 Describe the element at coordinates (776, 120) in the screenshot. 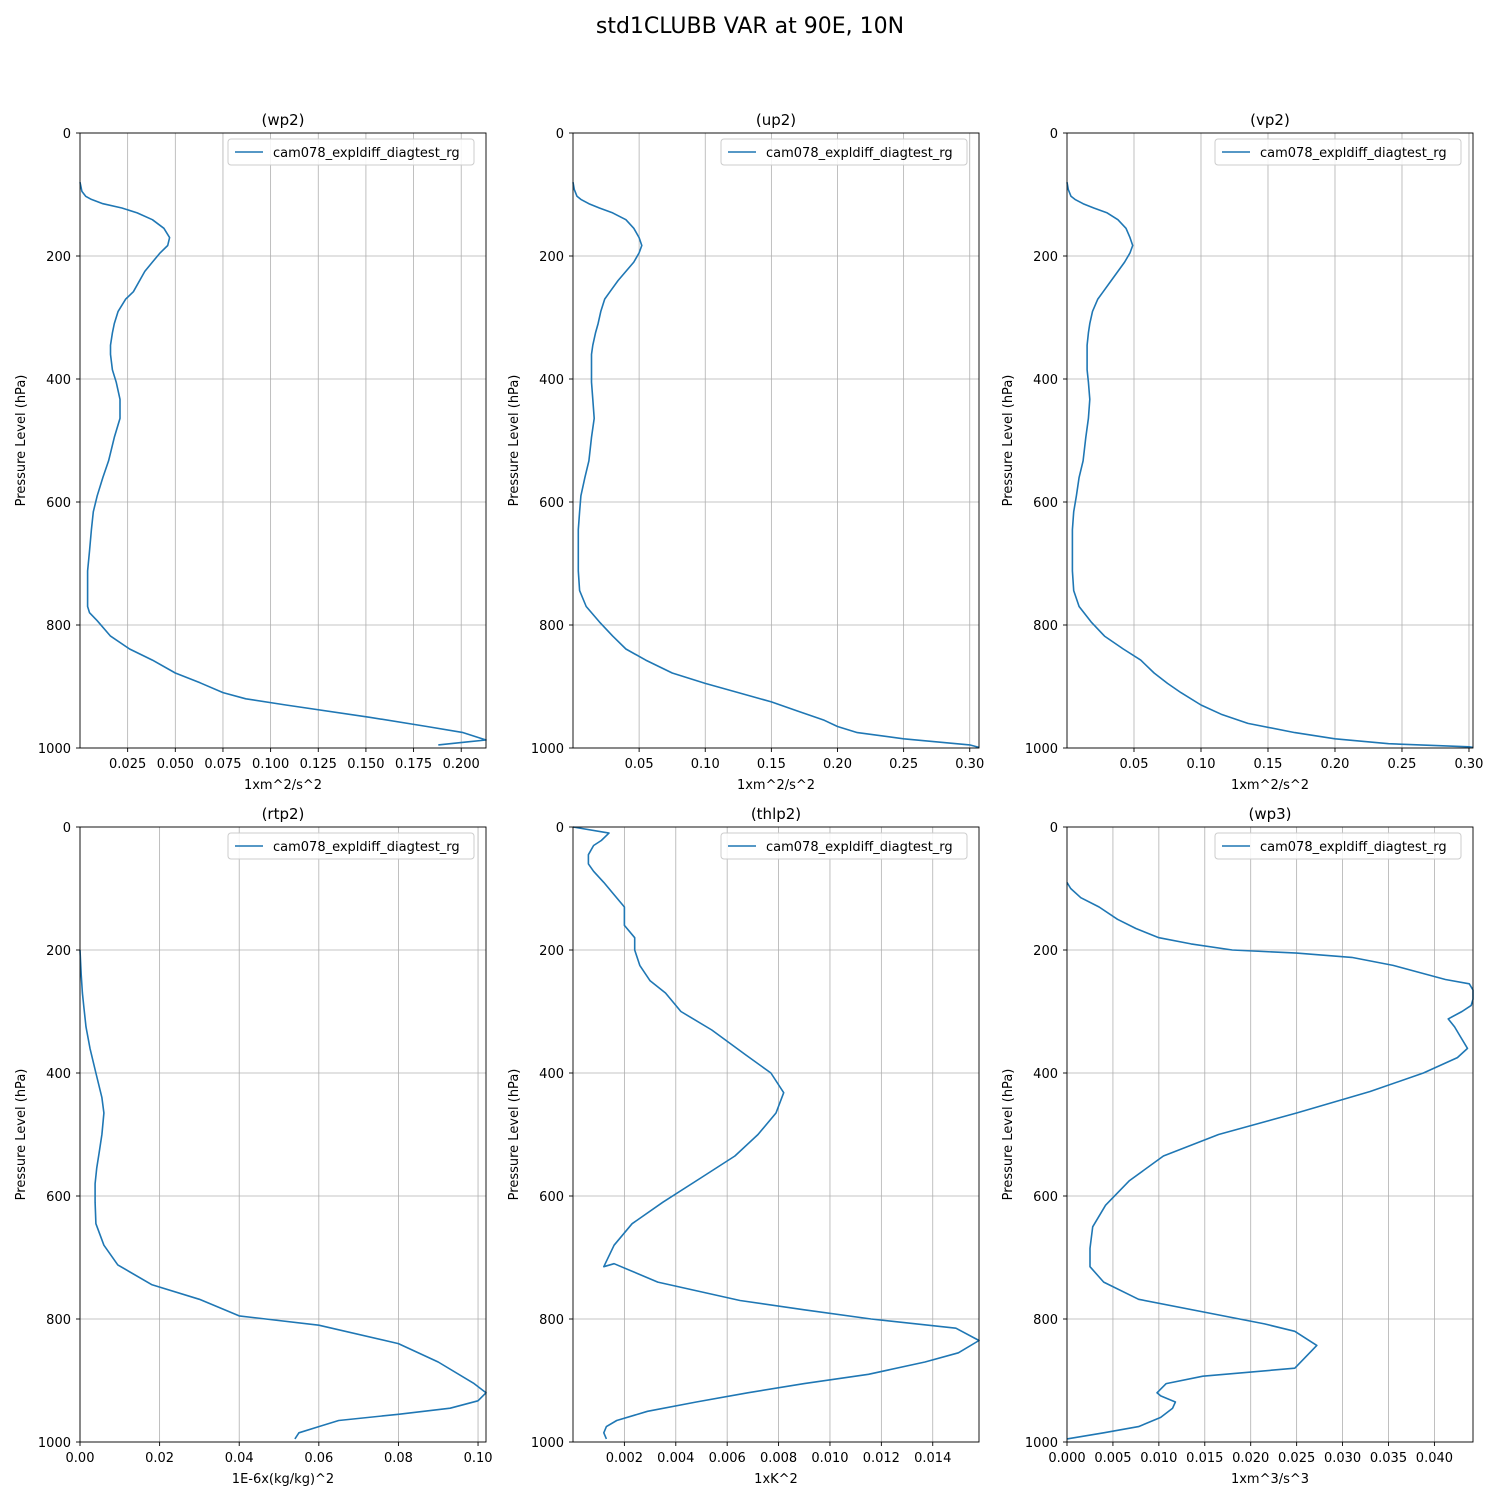

I see `panel-title: (up2)` at that location.